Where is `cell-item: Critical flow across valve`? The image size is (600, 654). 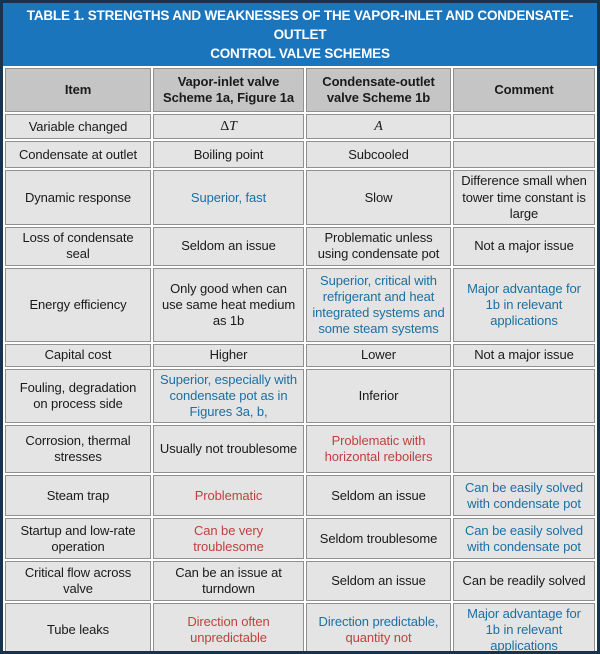 cell-item: Critical flow across valve is located at coordinates (78, 581).